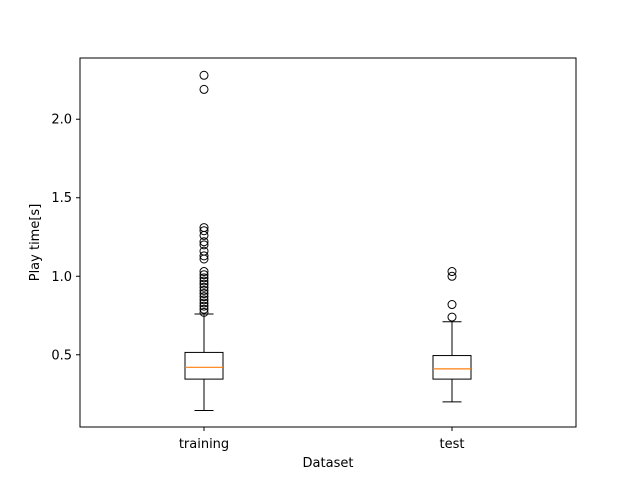 This screenshot has width=640, height=480. Describe the element at coordinates (61, 198) in the screenshot. I see `y-tick-label: 1.5` at that location.